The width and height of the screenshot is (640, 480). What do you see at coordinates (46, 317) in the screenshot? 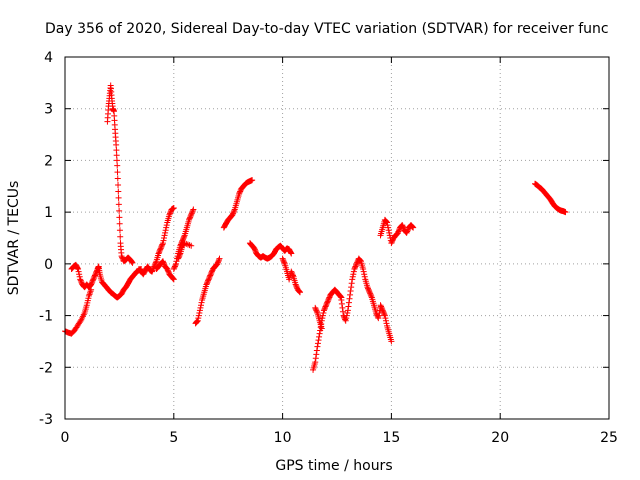
I see `y-tick-label: -1` at bounding box center [46, 317].